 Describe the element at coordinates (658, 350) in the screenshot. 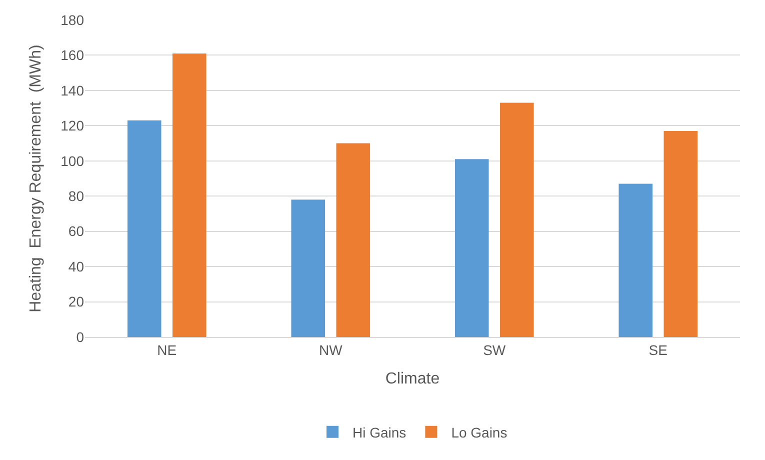

I see `x-tick-label: SE` at that location.